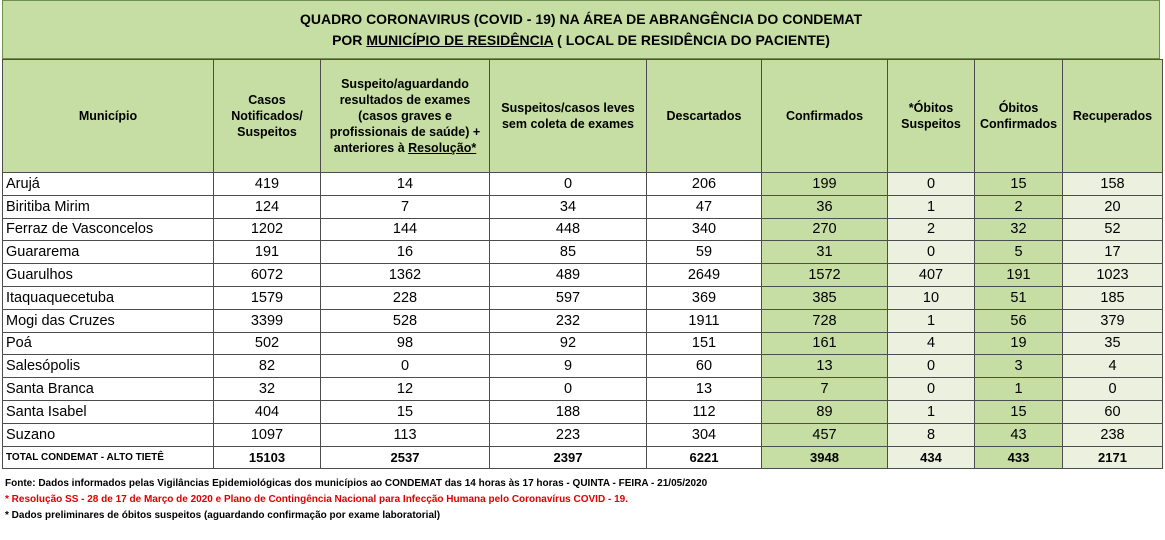 This screenshot has height=540, width=1165. What do you see at coordinates (691, 40) in the screenshot?
I see `title-line-2-suffix: ( LOCAL DE RESIDÊNCIA DO PACIENTE)` at bounding box center [691, 40].